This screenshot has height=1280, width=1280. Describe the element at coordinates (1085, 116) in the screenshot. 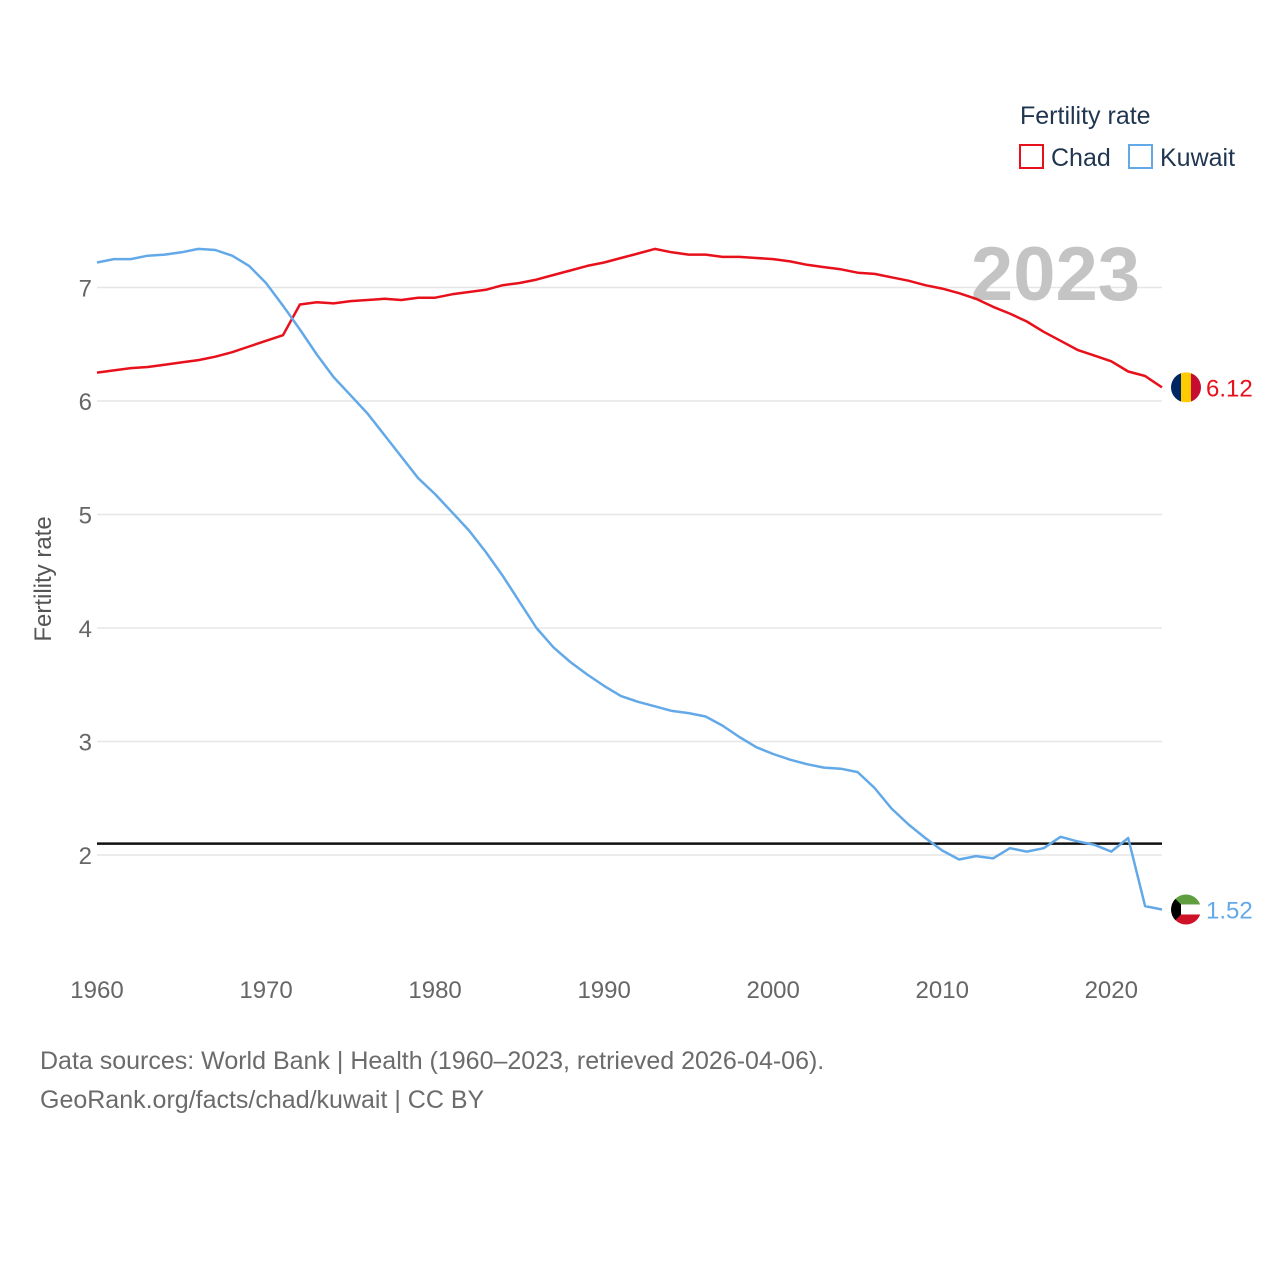

I see `legend-title: Fertility rate` at that location.